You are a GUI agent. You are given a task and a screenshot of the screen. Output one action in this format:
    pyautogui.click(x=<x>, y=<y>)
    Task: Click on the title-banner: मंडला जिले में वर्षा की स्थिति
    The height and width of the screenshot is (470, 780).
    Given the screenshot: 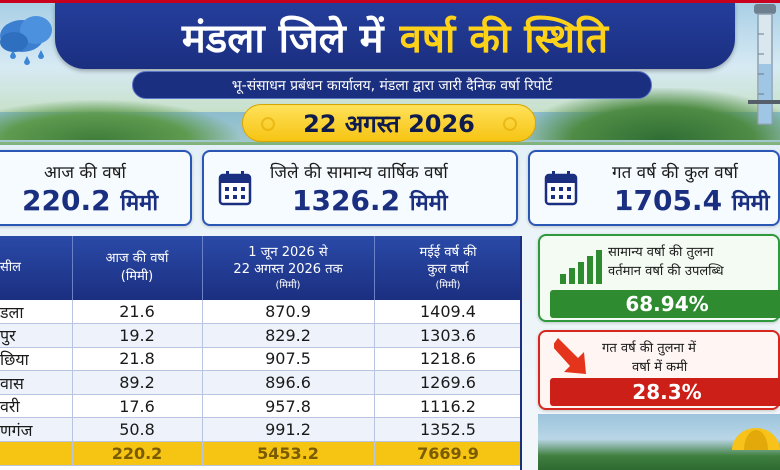 What is the action you would take?
    pyautogui.click(x=395, y=36)
    